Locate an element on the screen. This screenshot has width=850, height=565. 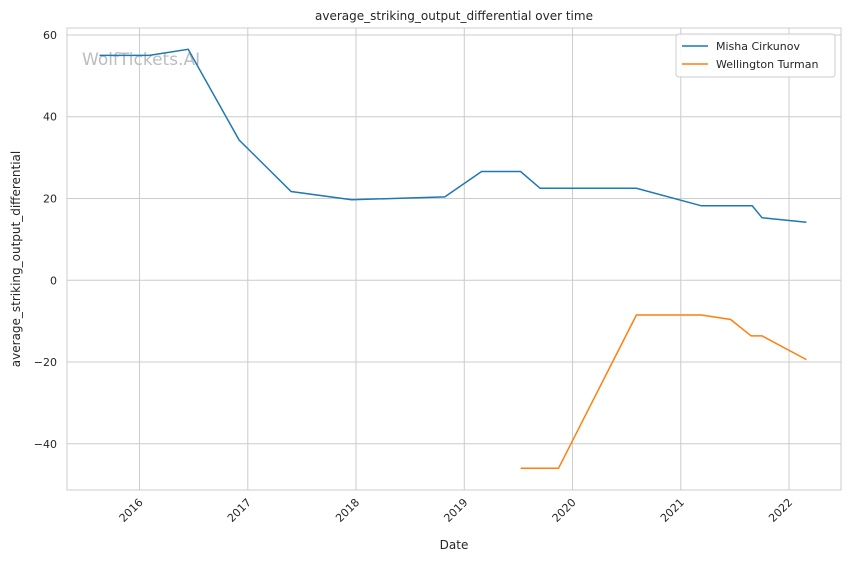
x-tick-label: 2021 is located at coordinates (672, 510).